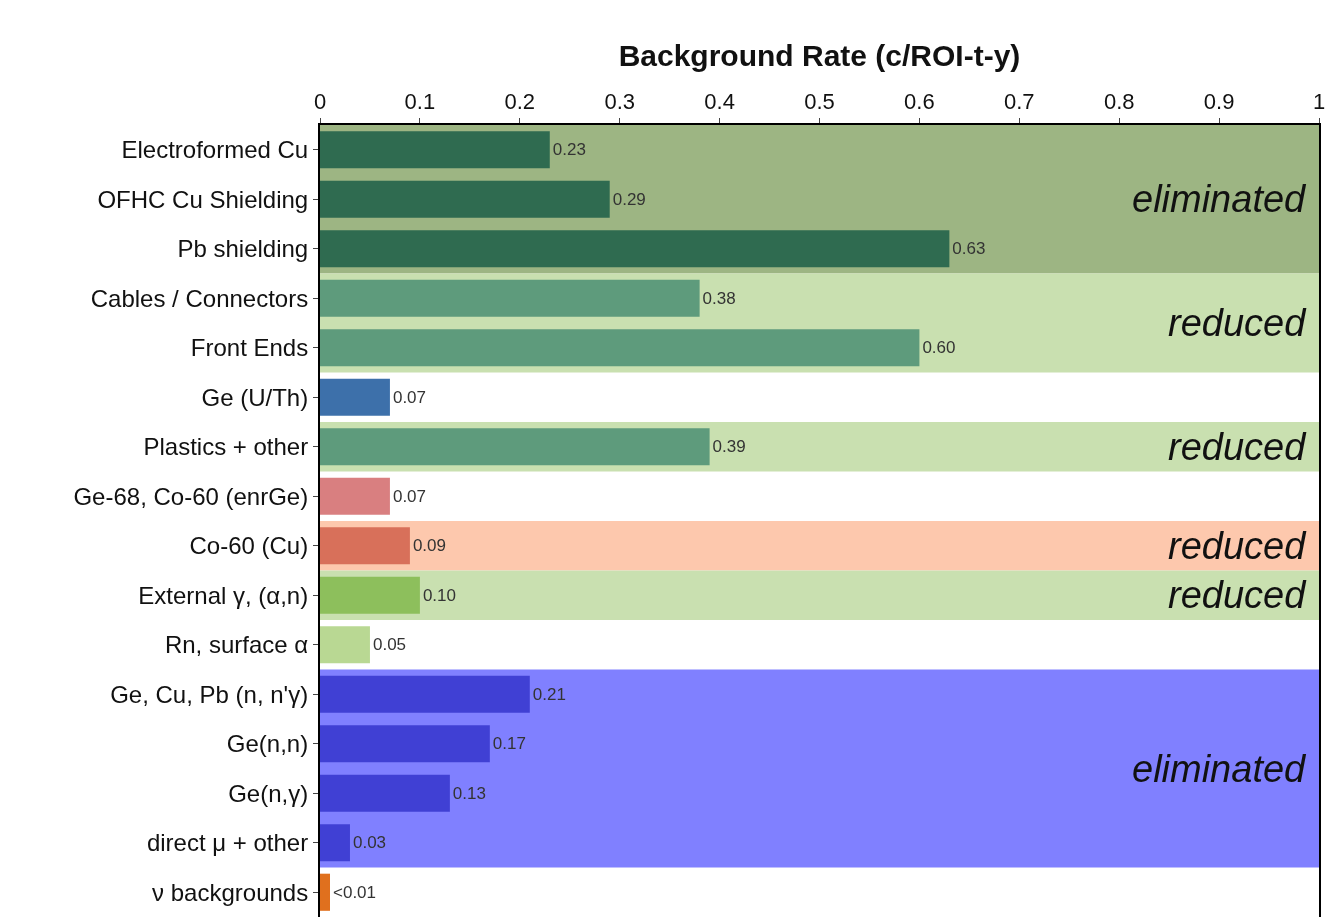 Image resolution: width=1327 pixels, height=917 pixels. I want to click on y-tick-label: External γ, (α,n), so click(223, 595).